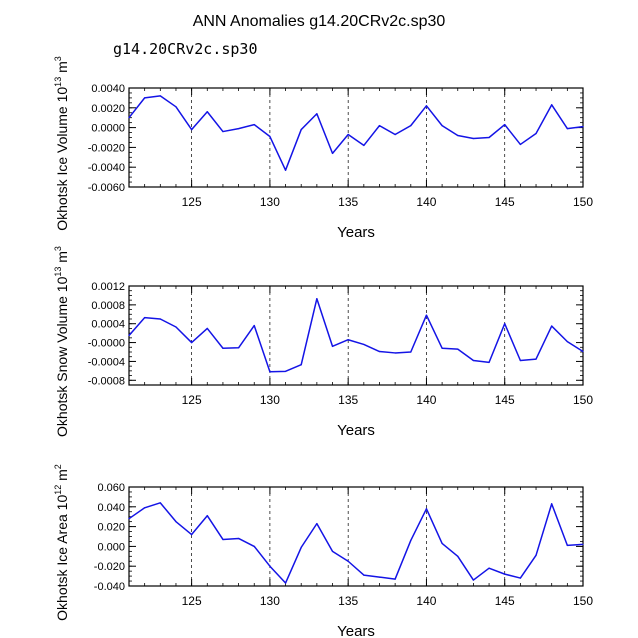 This screenshot has height=638, width=638. What do you see at coordinates (111, 547) in the screenshot?
I see `y-tick-label: 0.000` at bounding box center [111, 547].